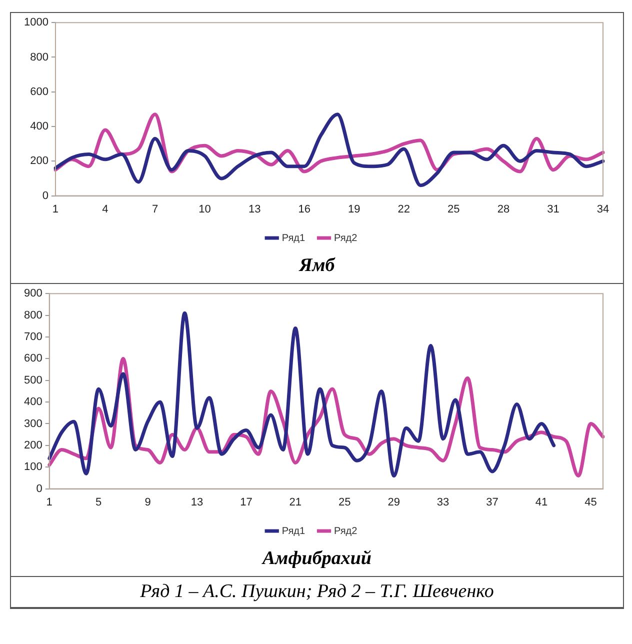 This screenshot has height=644, width=632. I want to click on x-tick-label: 31, so click(553, 209).